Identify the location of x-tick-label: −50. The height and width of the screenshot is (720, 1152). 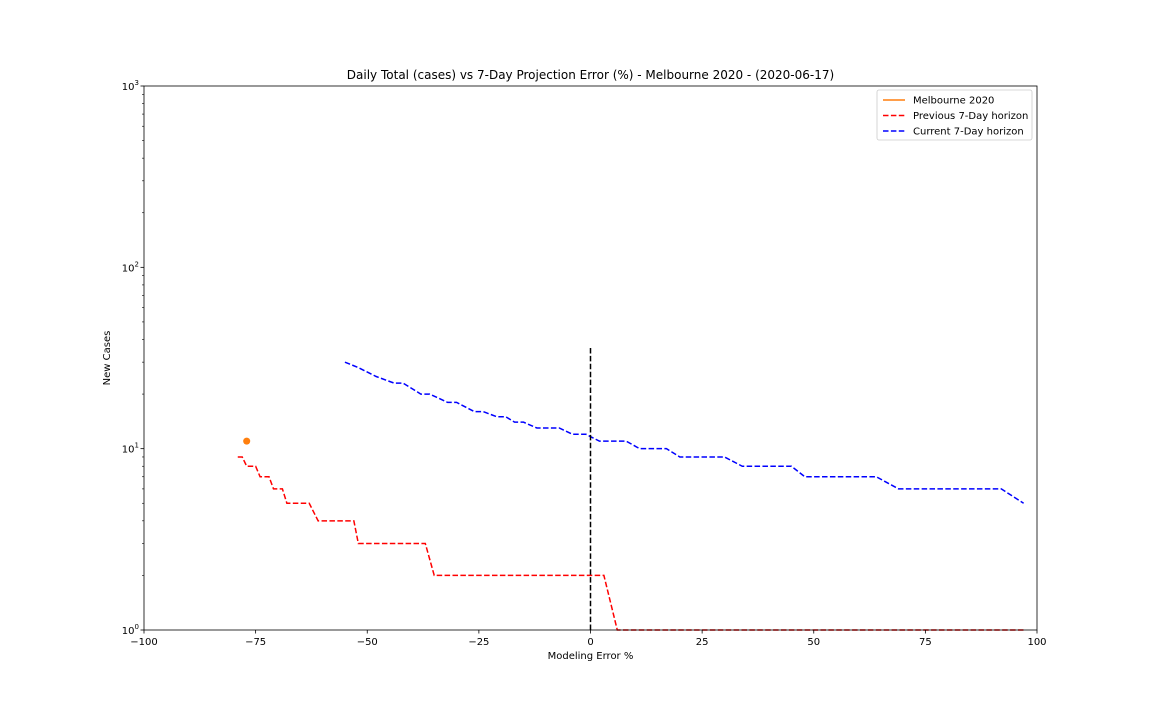
(367, 642).